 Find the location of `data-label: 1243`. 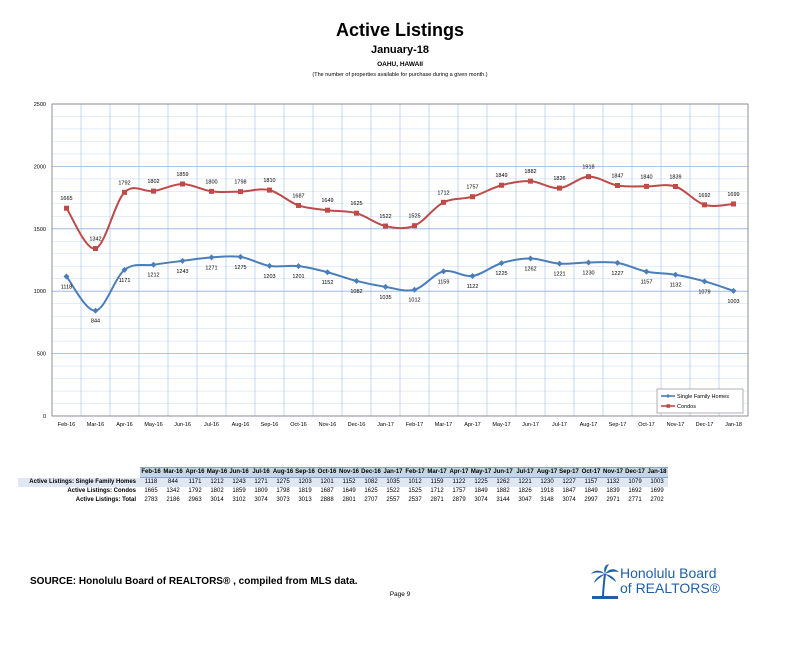

data-label: 1243 is located at coordinates (182, 272).